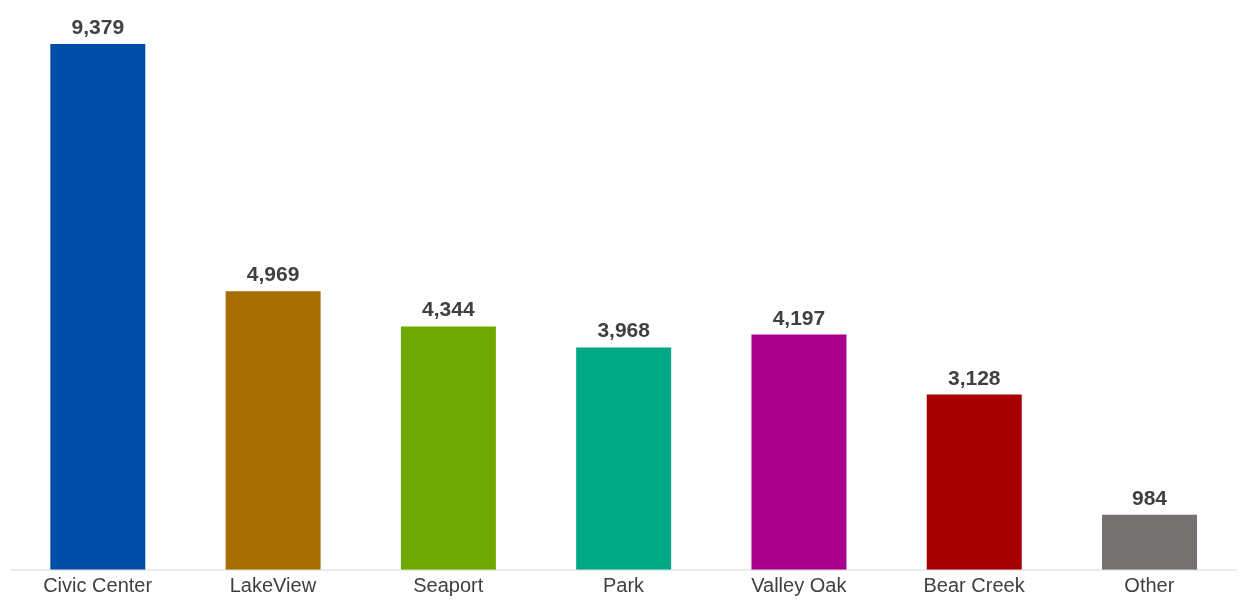 The width and height of the screenshot is (1251, 612). What do you see at coordinates (1150, 497) in the screenshot?
I see `data-label: 984` at bounding box center [1150, 497].